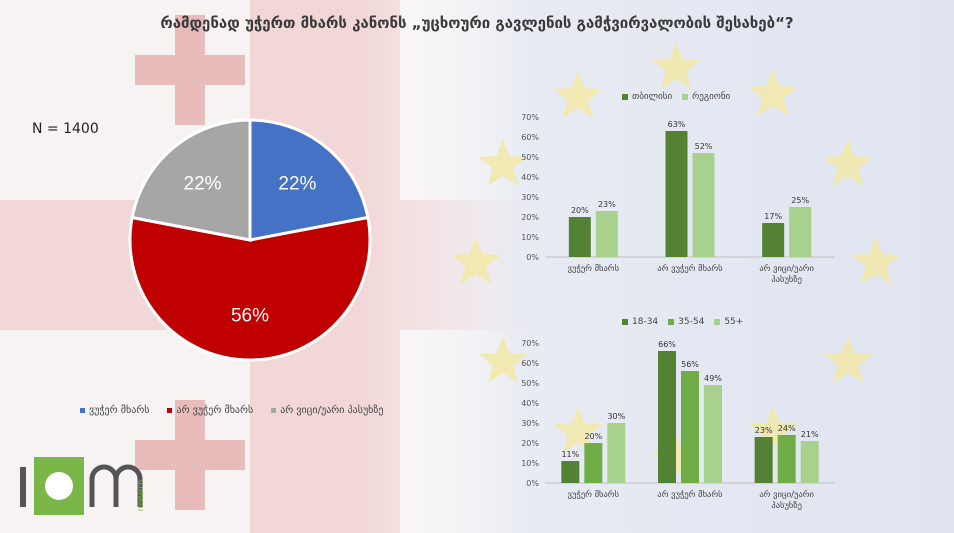 The width and height of the screenshot is (954, 533). I want to click on age-bar-label: 23%, so click(764, 430).